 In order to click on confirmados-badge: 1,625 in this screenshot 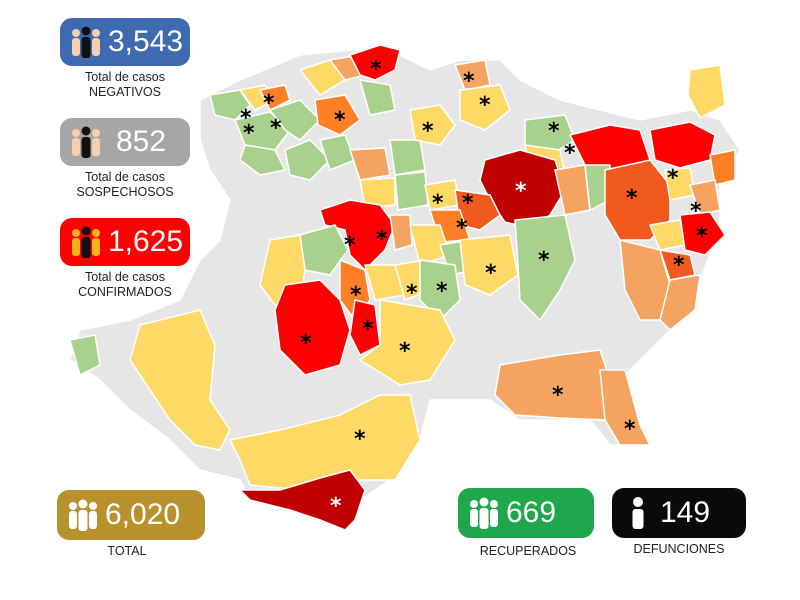, I will do `click(125, 242)`.